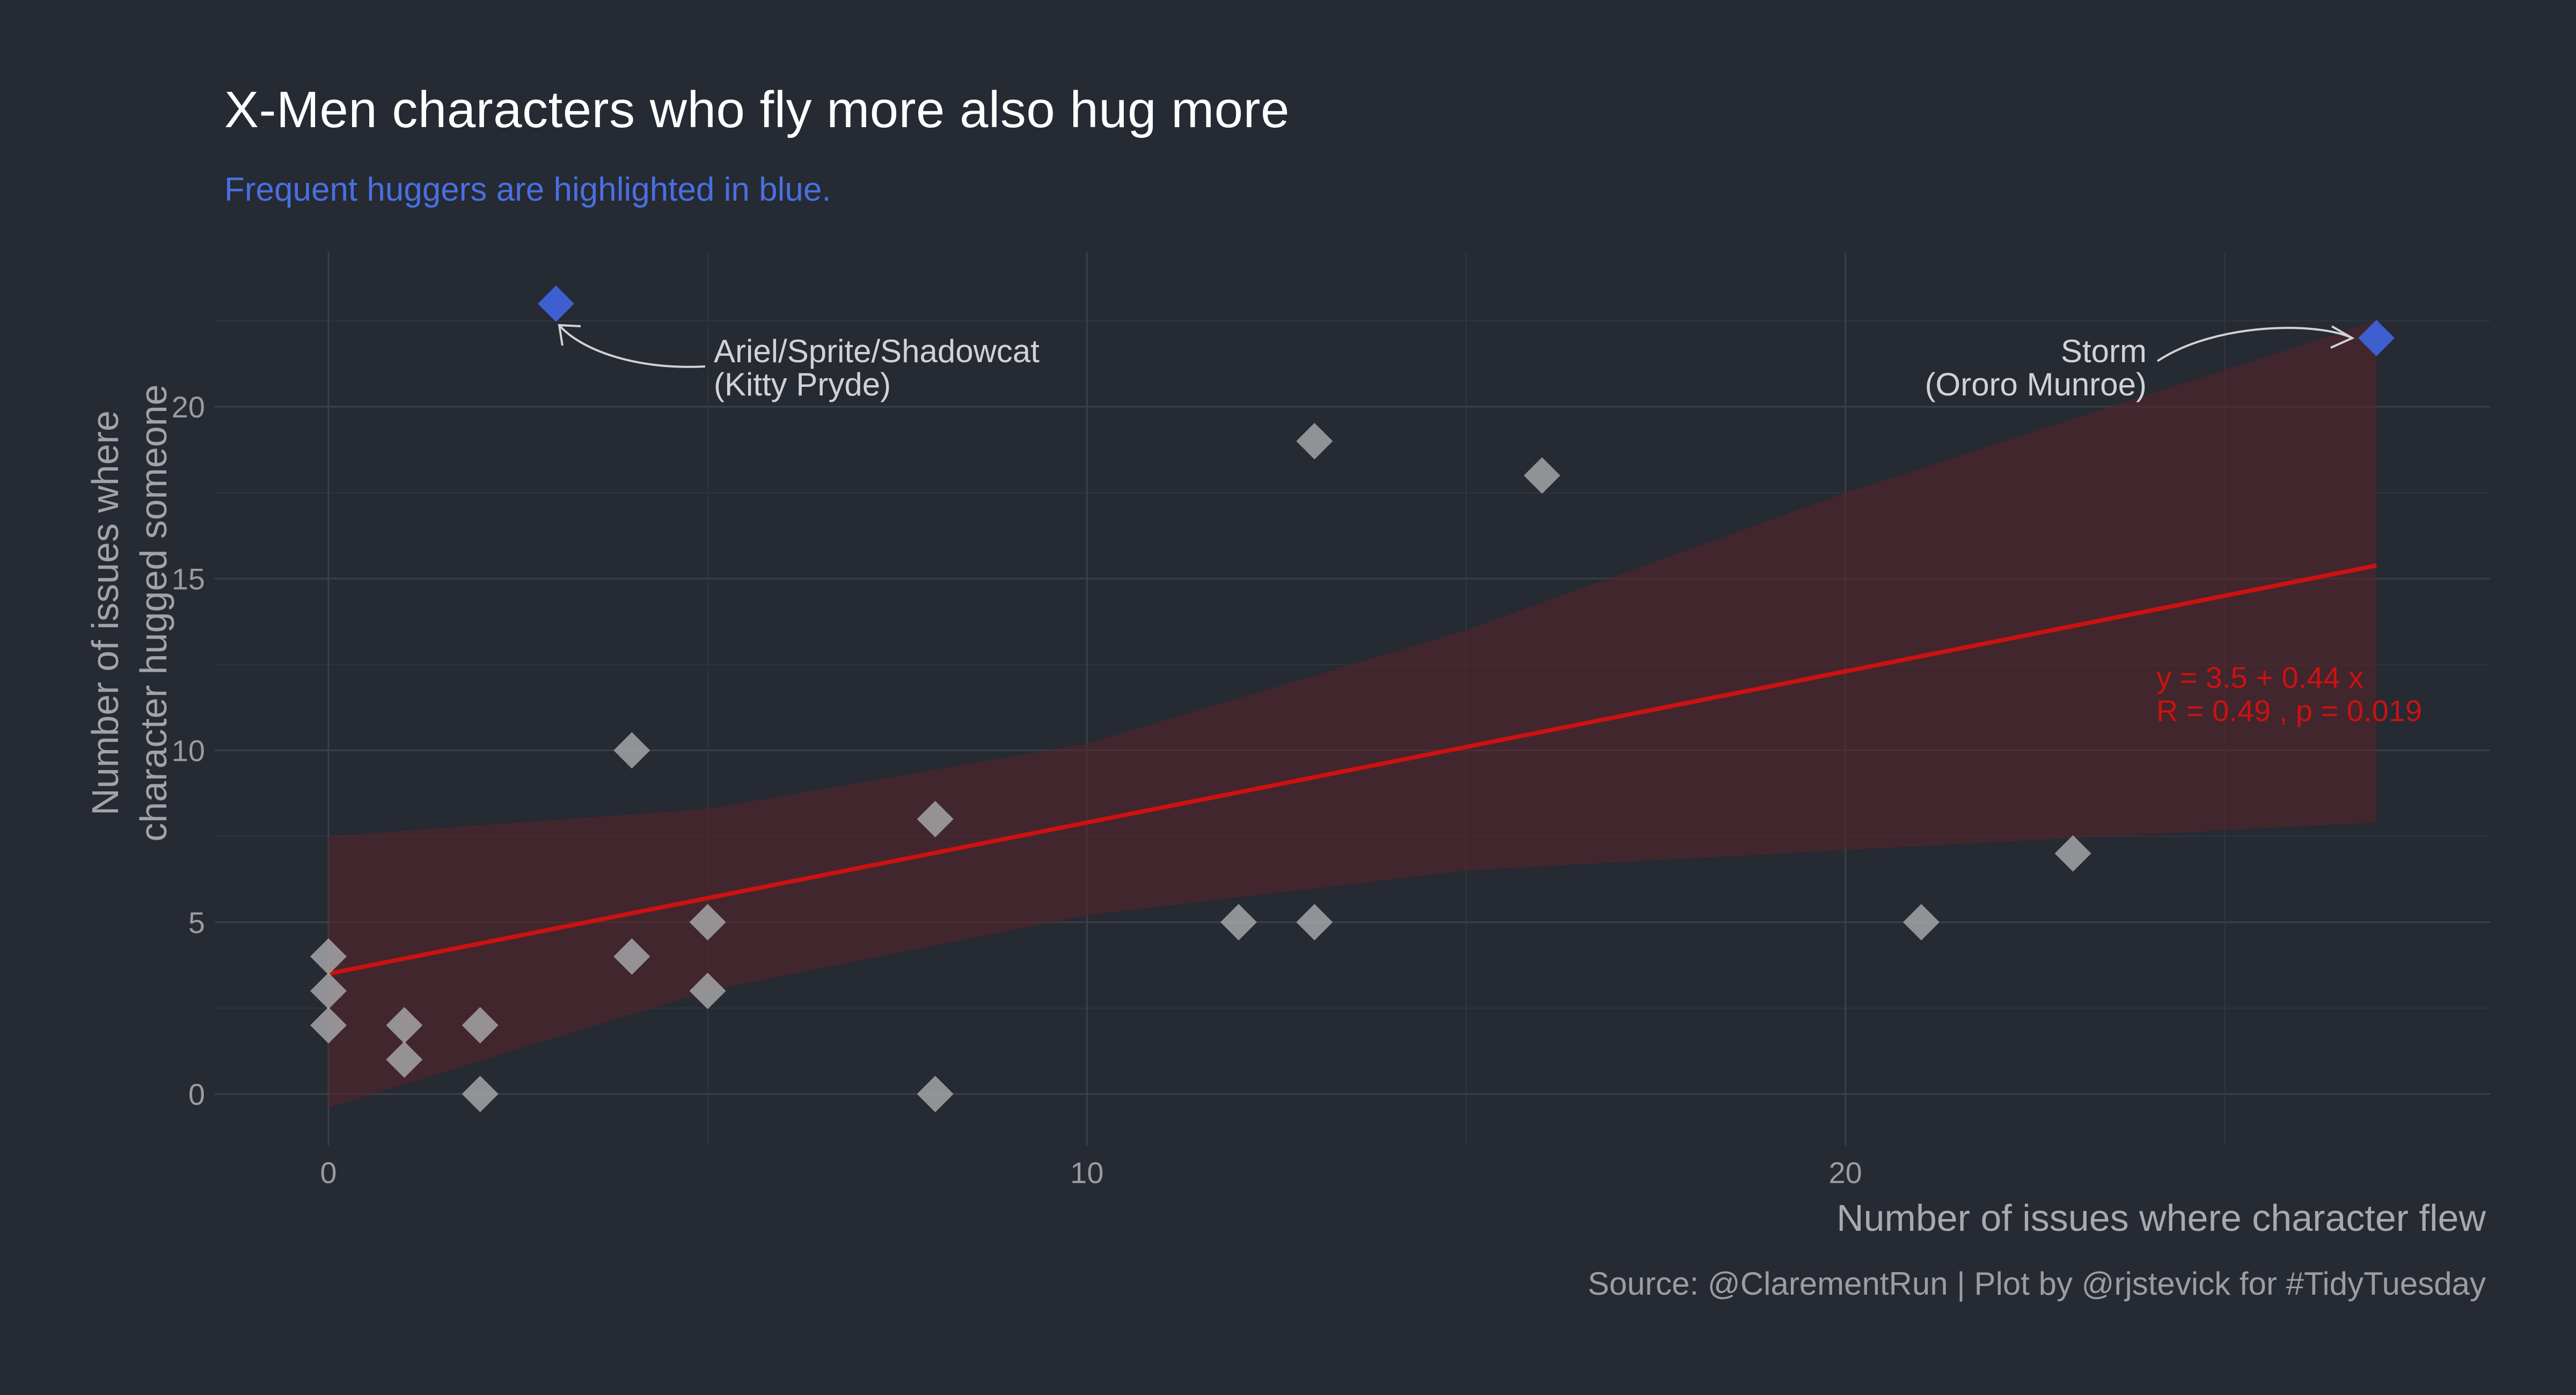  I want to click on y-axis-title-line: character hugged someone, so click(153, 612).